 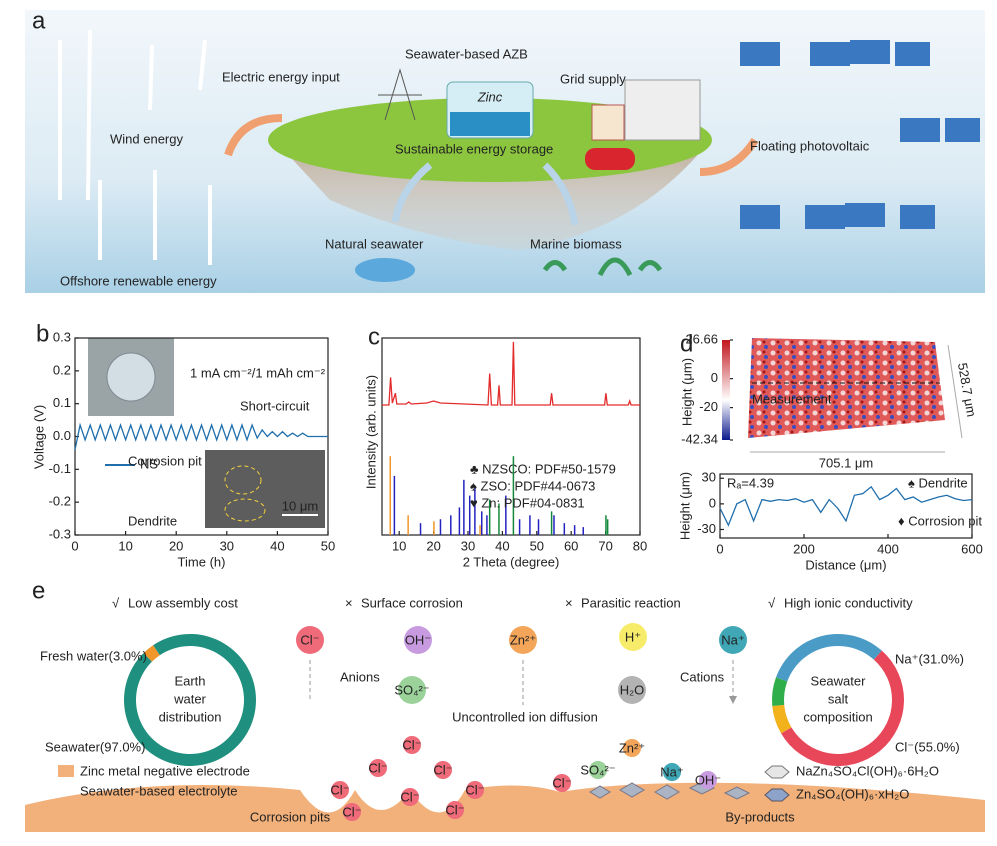 What do you see at coordinates (374, 336) in the screenshot?
I see `panel-label: c` at bounding box center [374, 336].